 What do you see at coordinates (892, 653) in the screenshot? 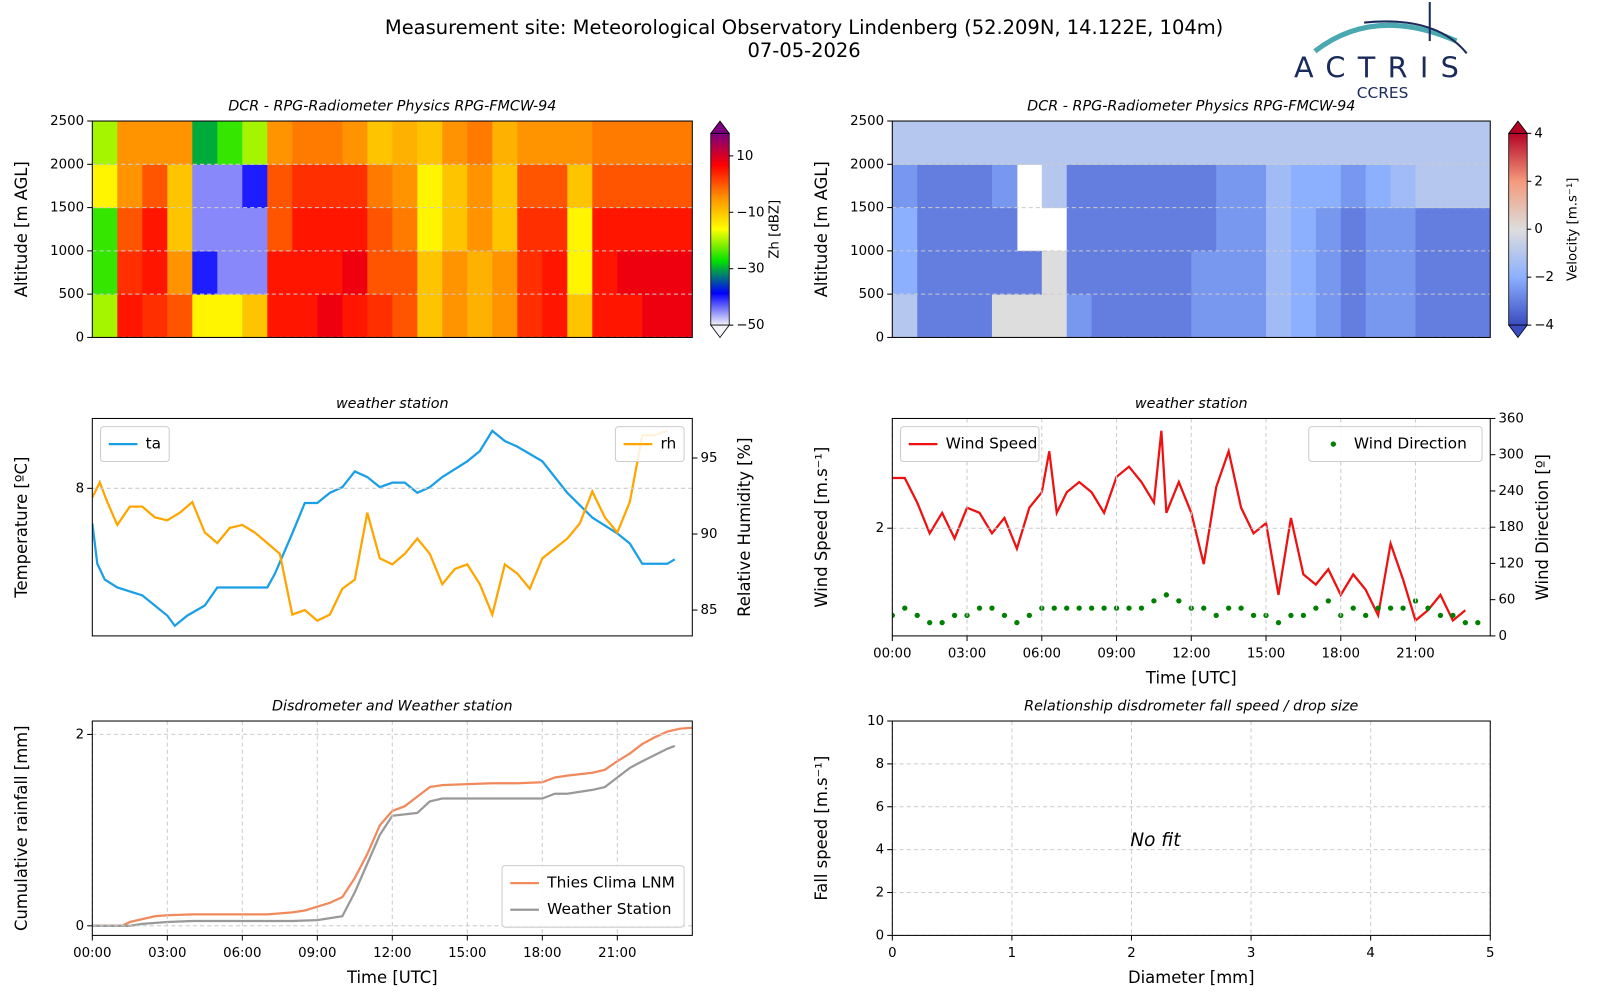
I see `x-tick-label: 00:00` at bounding box center [892, 653].